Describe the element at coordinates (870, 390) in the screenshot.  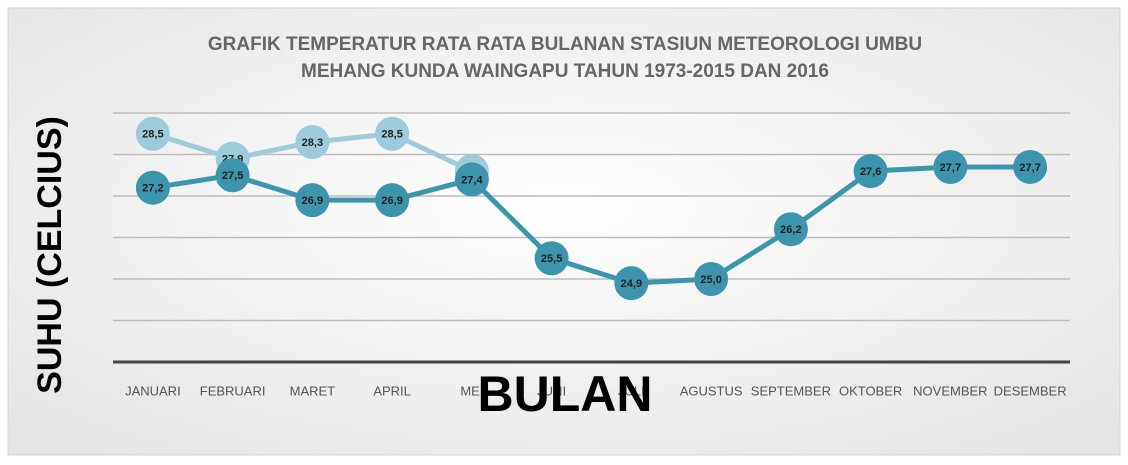
I see `x-tick-label: OKTOBER` at that location.